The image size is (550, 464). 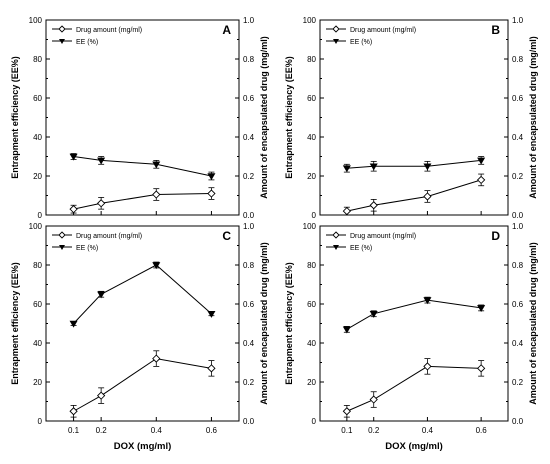 I want to click on x-tick-label: 0.1, so click(x=74, y=430).